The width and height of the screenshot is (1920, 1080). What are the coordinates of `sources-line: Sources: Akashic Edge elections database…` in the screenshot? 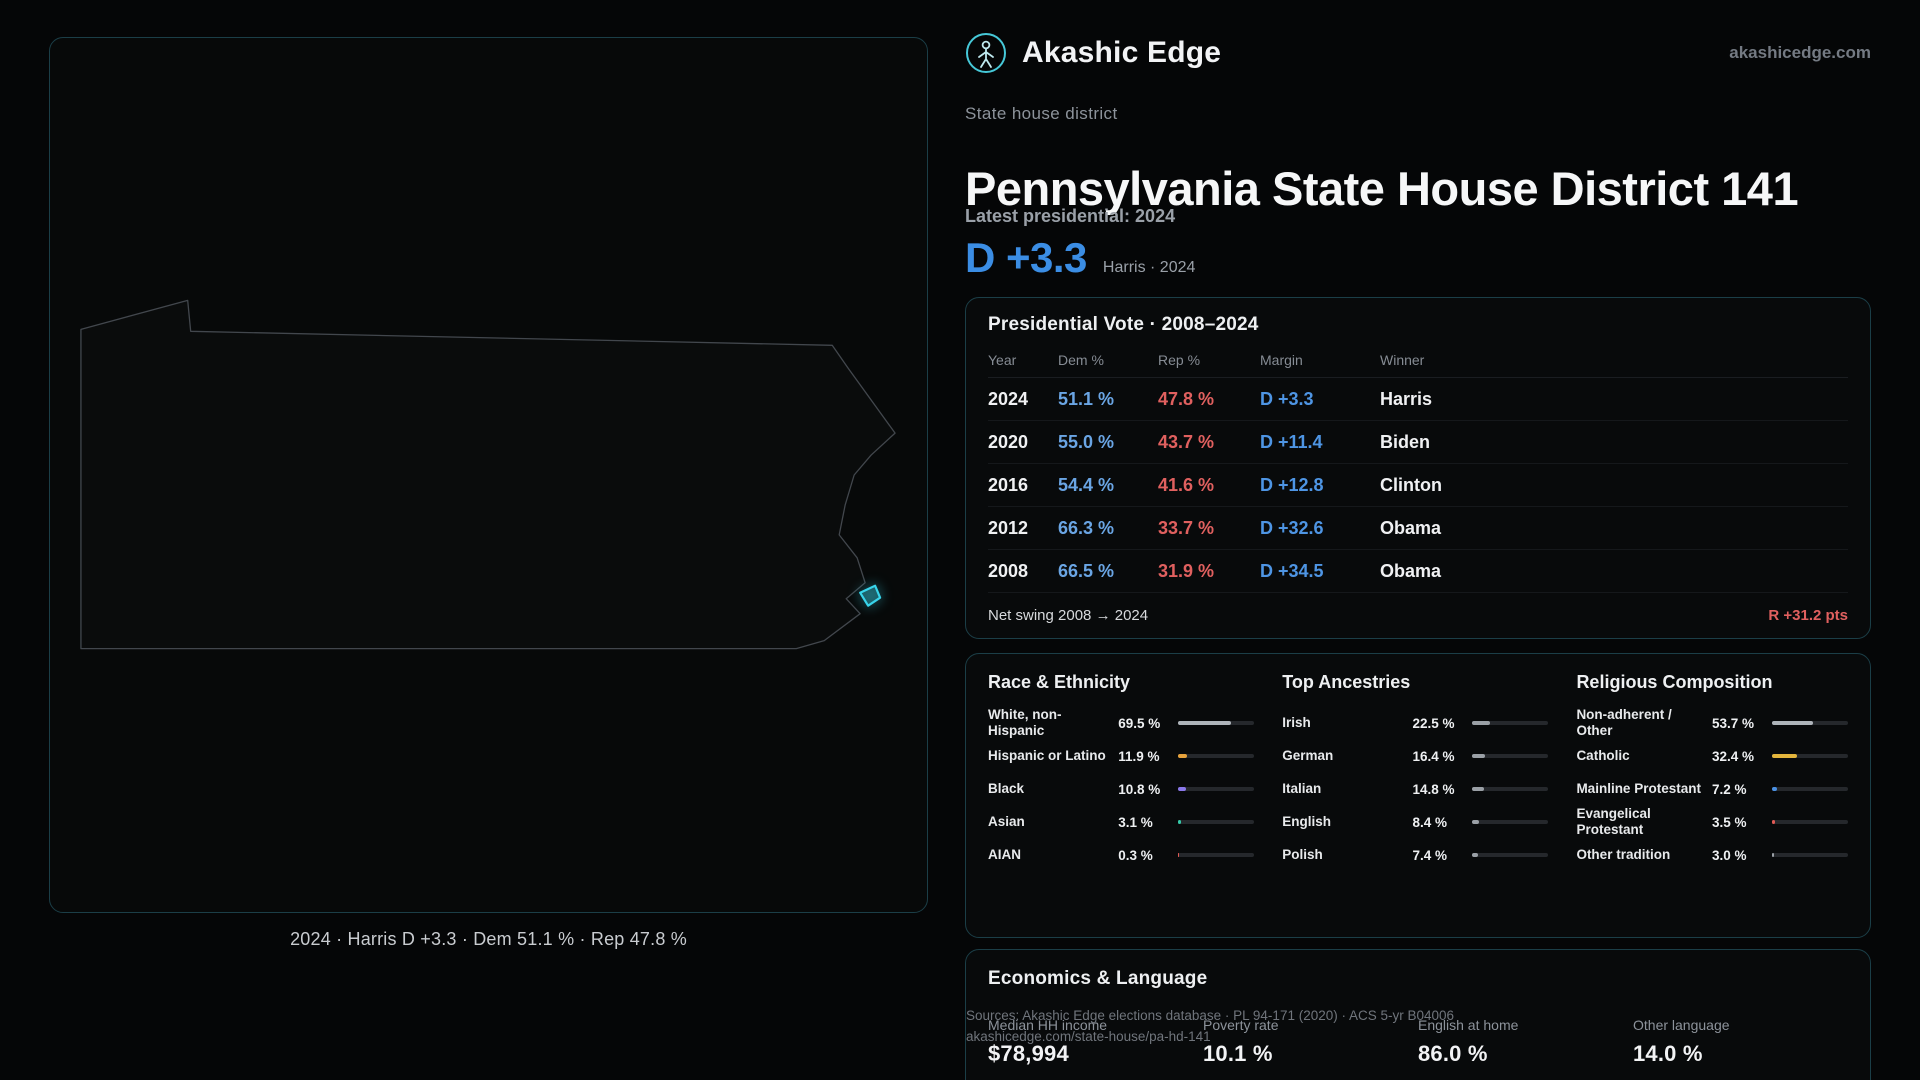 It's located at (1210, 1015).